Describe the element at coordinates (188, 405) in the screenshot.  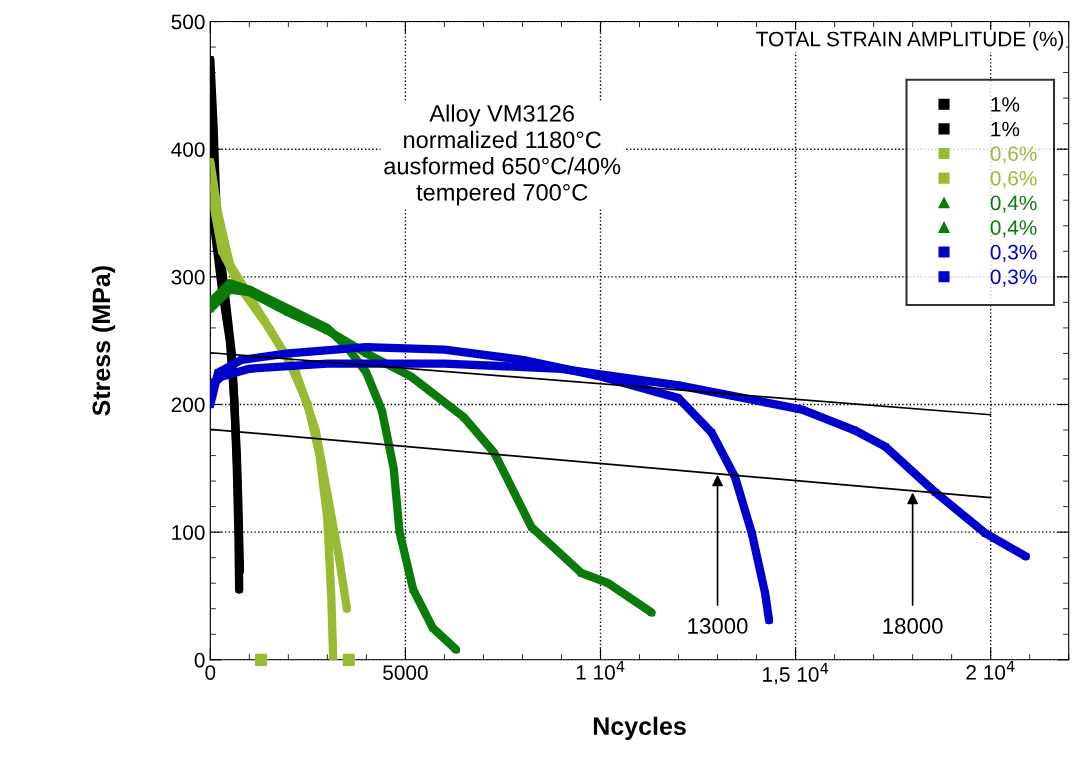
I see `y-tick-label: 200` at that location.